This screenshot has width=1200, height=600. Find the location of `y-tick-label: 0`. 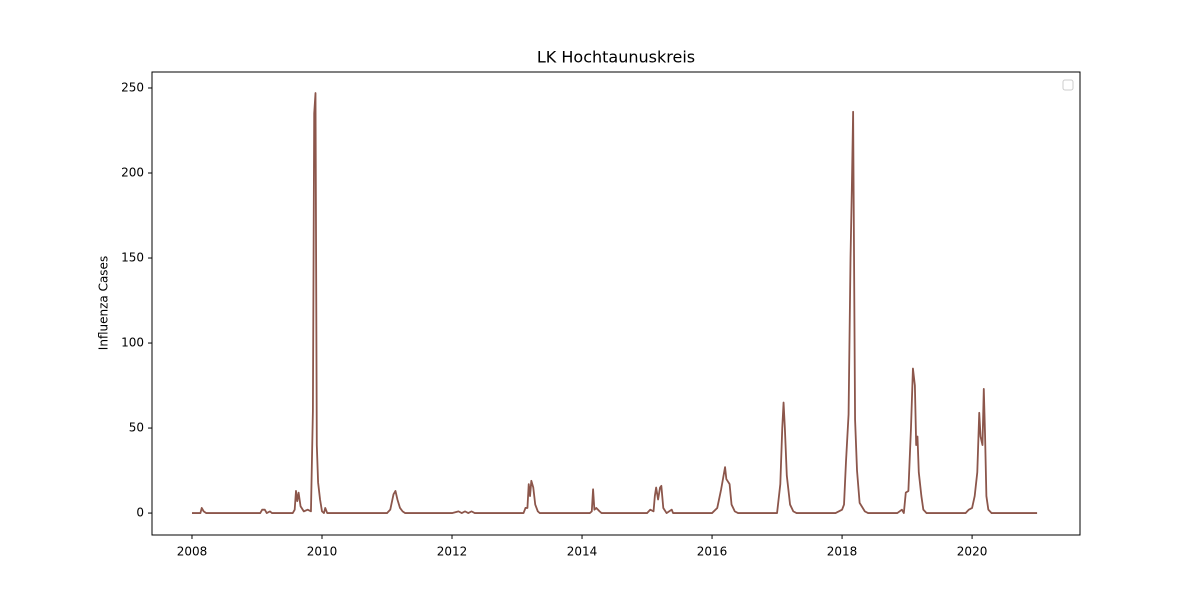

y-tick-label: 0 is located at coordinates (140, 513).